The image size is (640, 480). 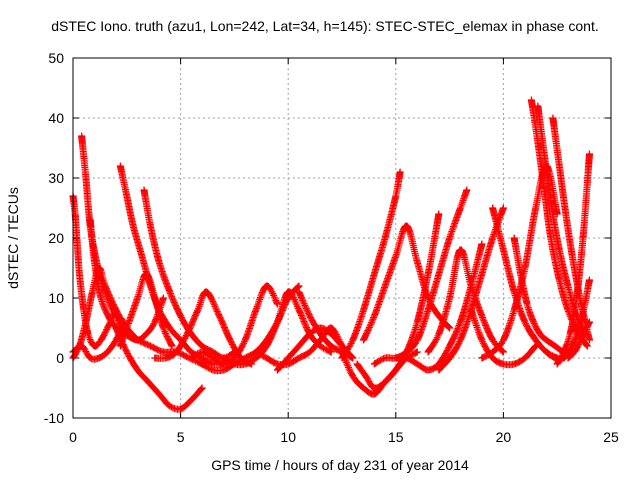 I want to click on y-tick-label: 40, so click(x=56, y=118).